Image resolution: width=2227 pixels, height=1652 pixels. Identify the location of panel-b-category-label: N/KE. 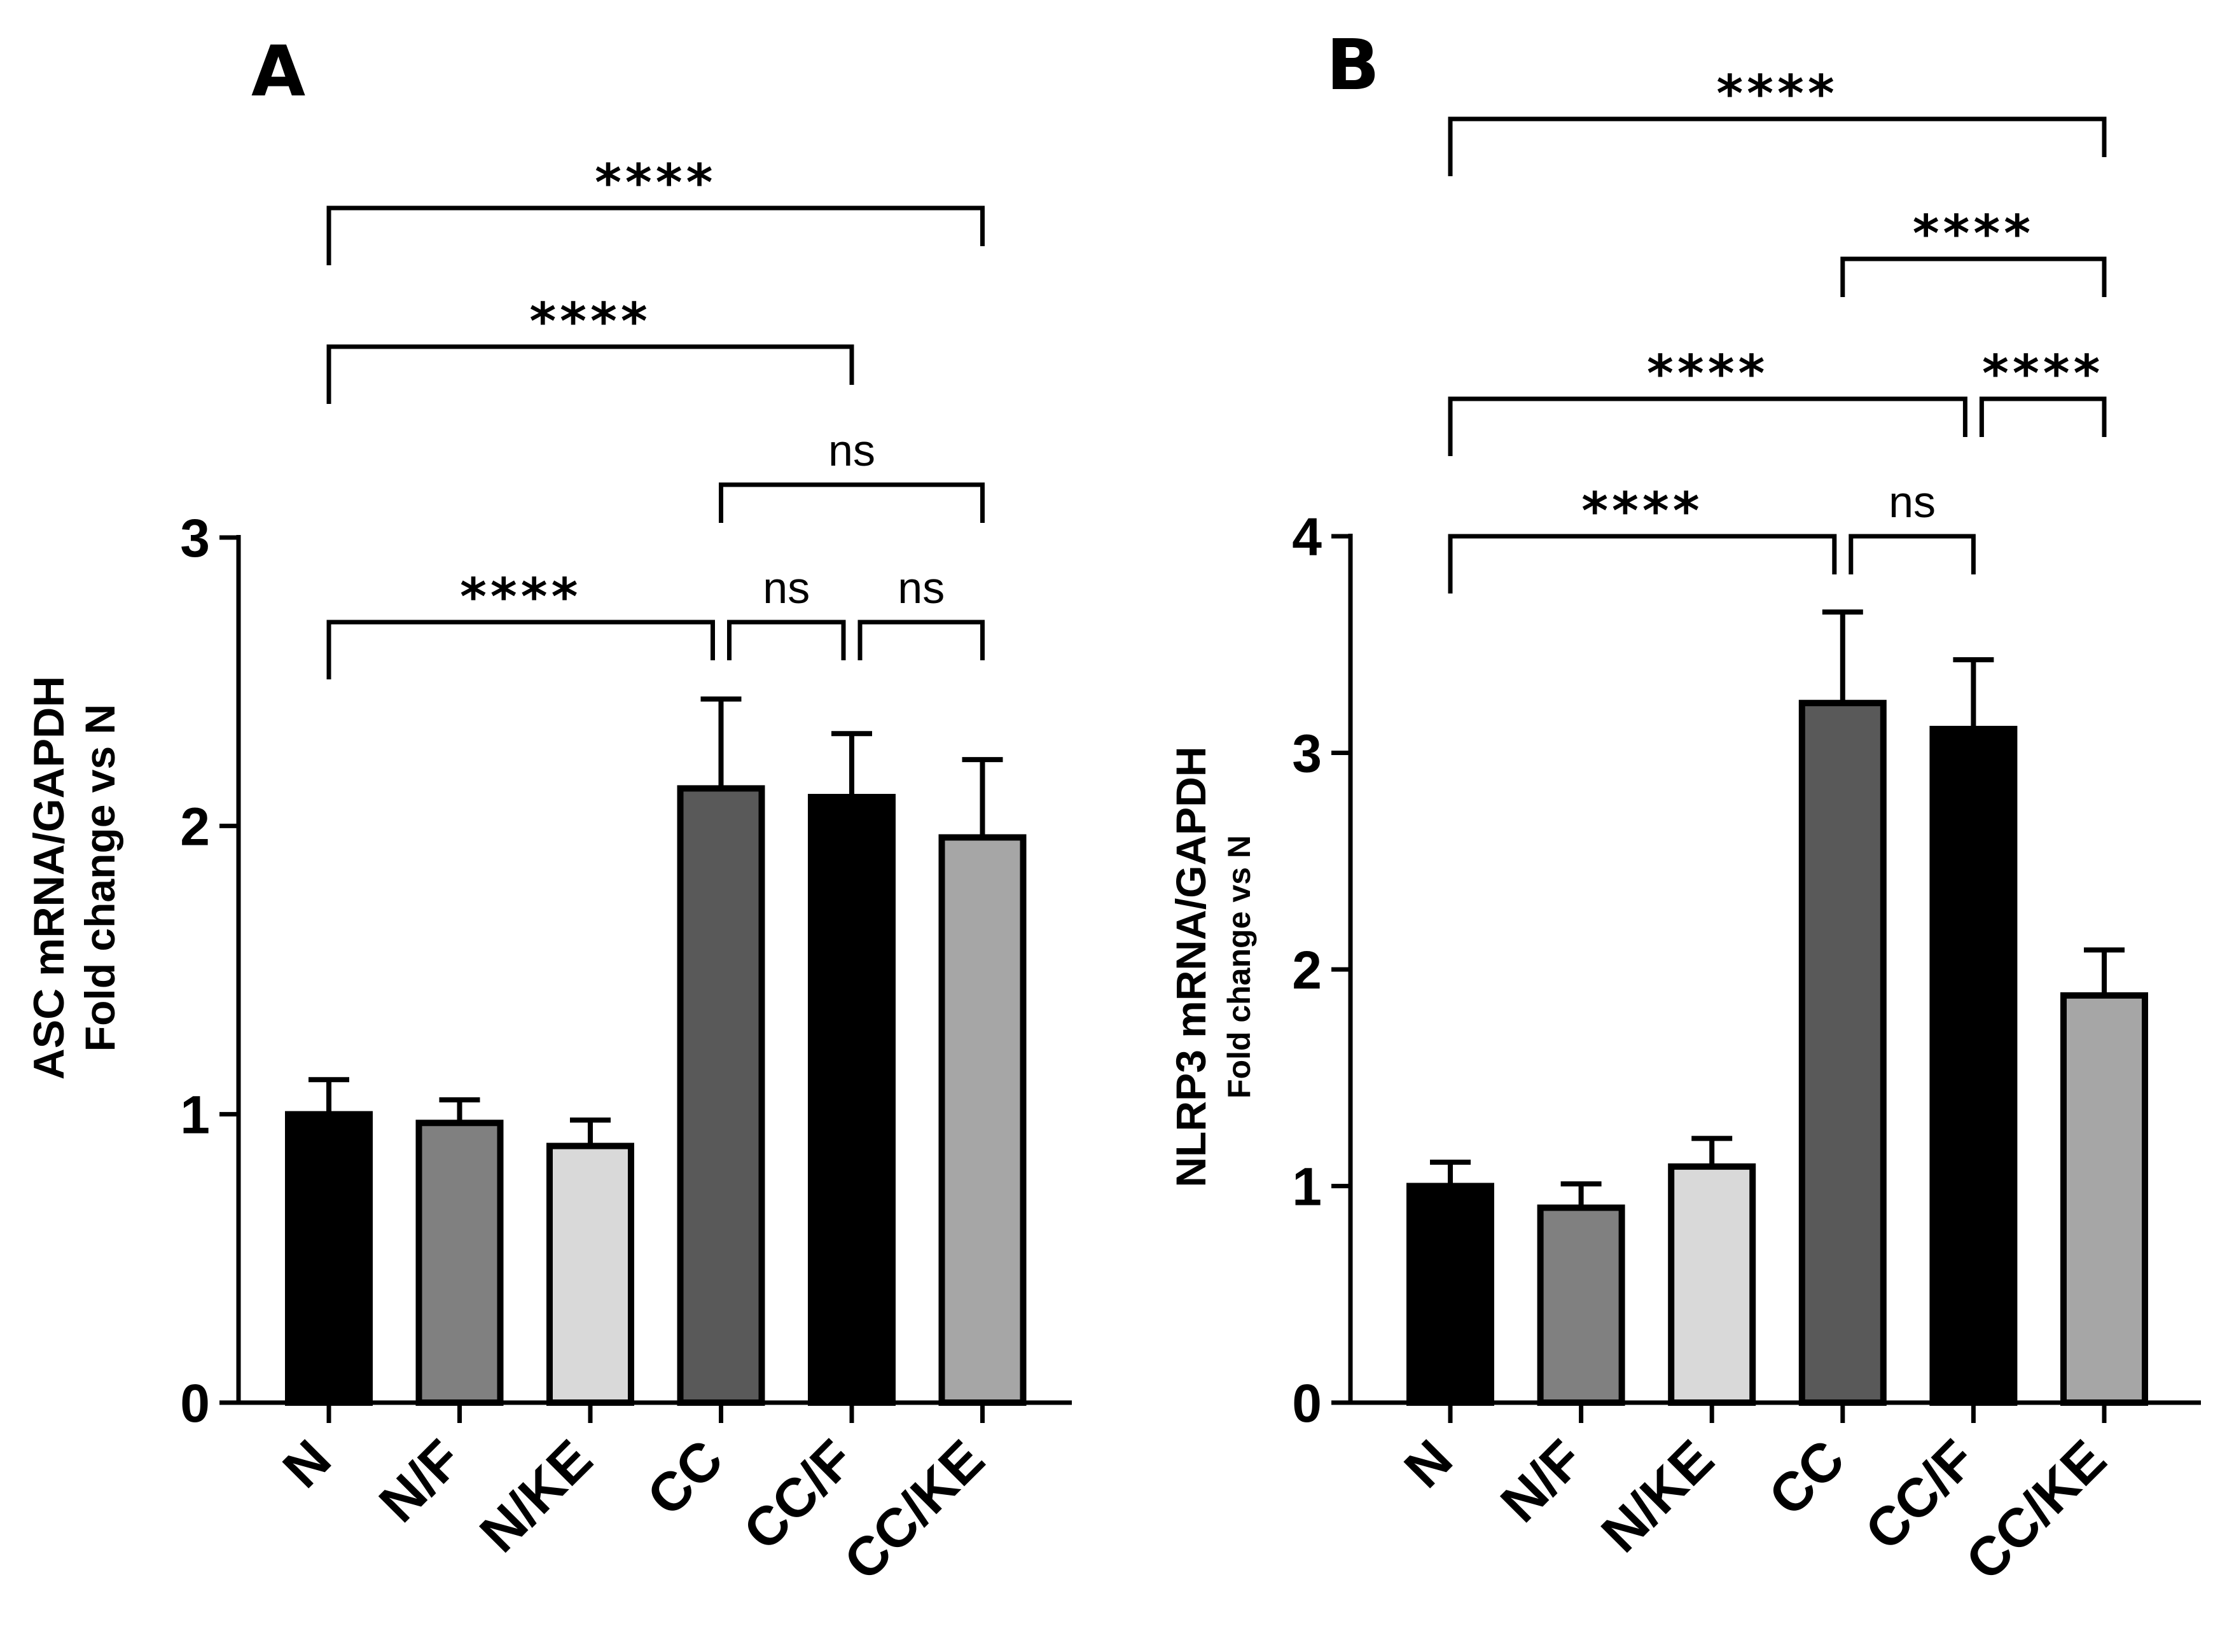
(1657, 1497).